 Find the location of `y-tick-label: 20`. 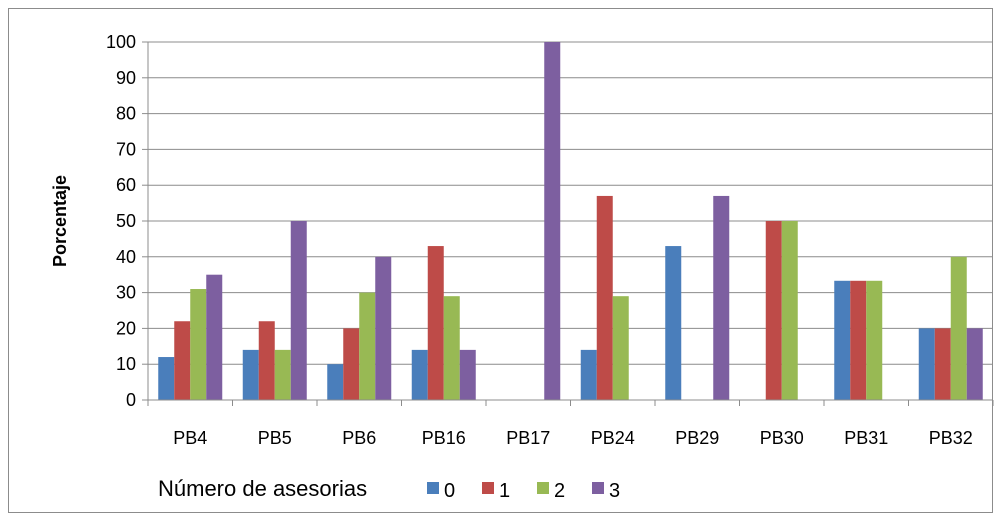

y-tick-label: 20 is located at coordinates (126, 328).